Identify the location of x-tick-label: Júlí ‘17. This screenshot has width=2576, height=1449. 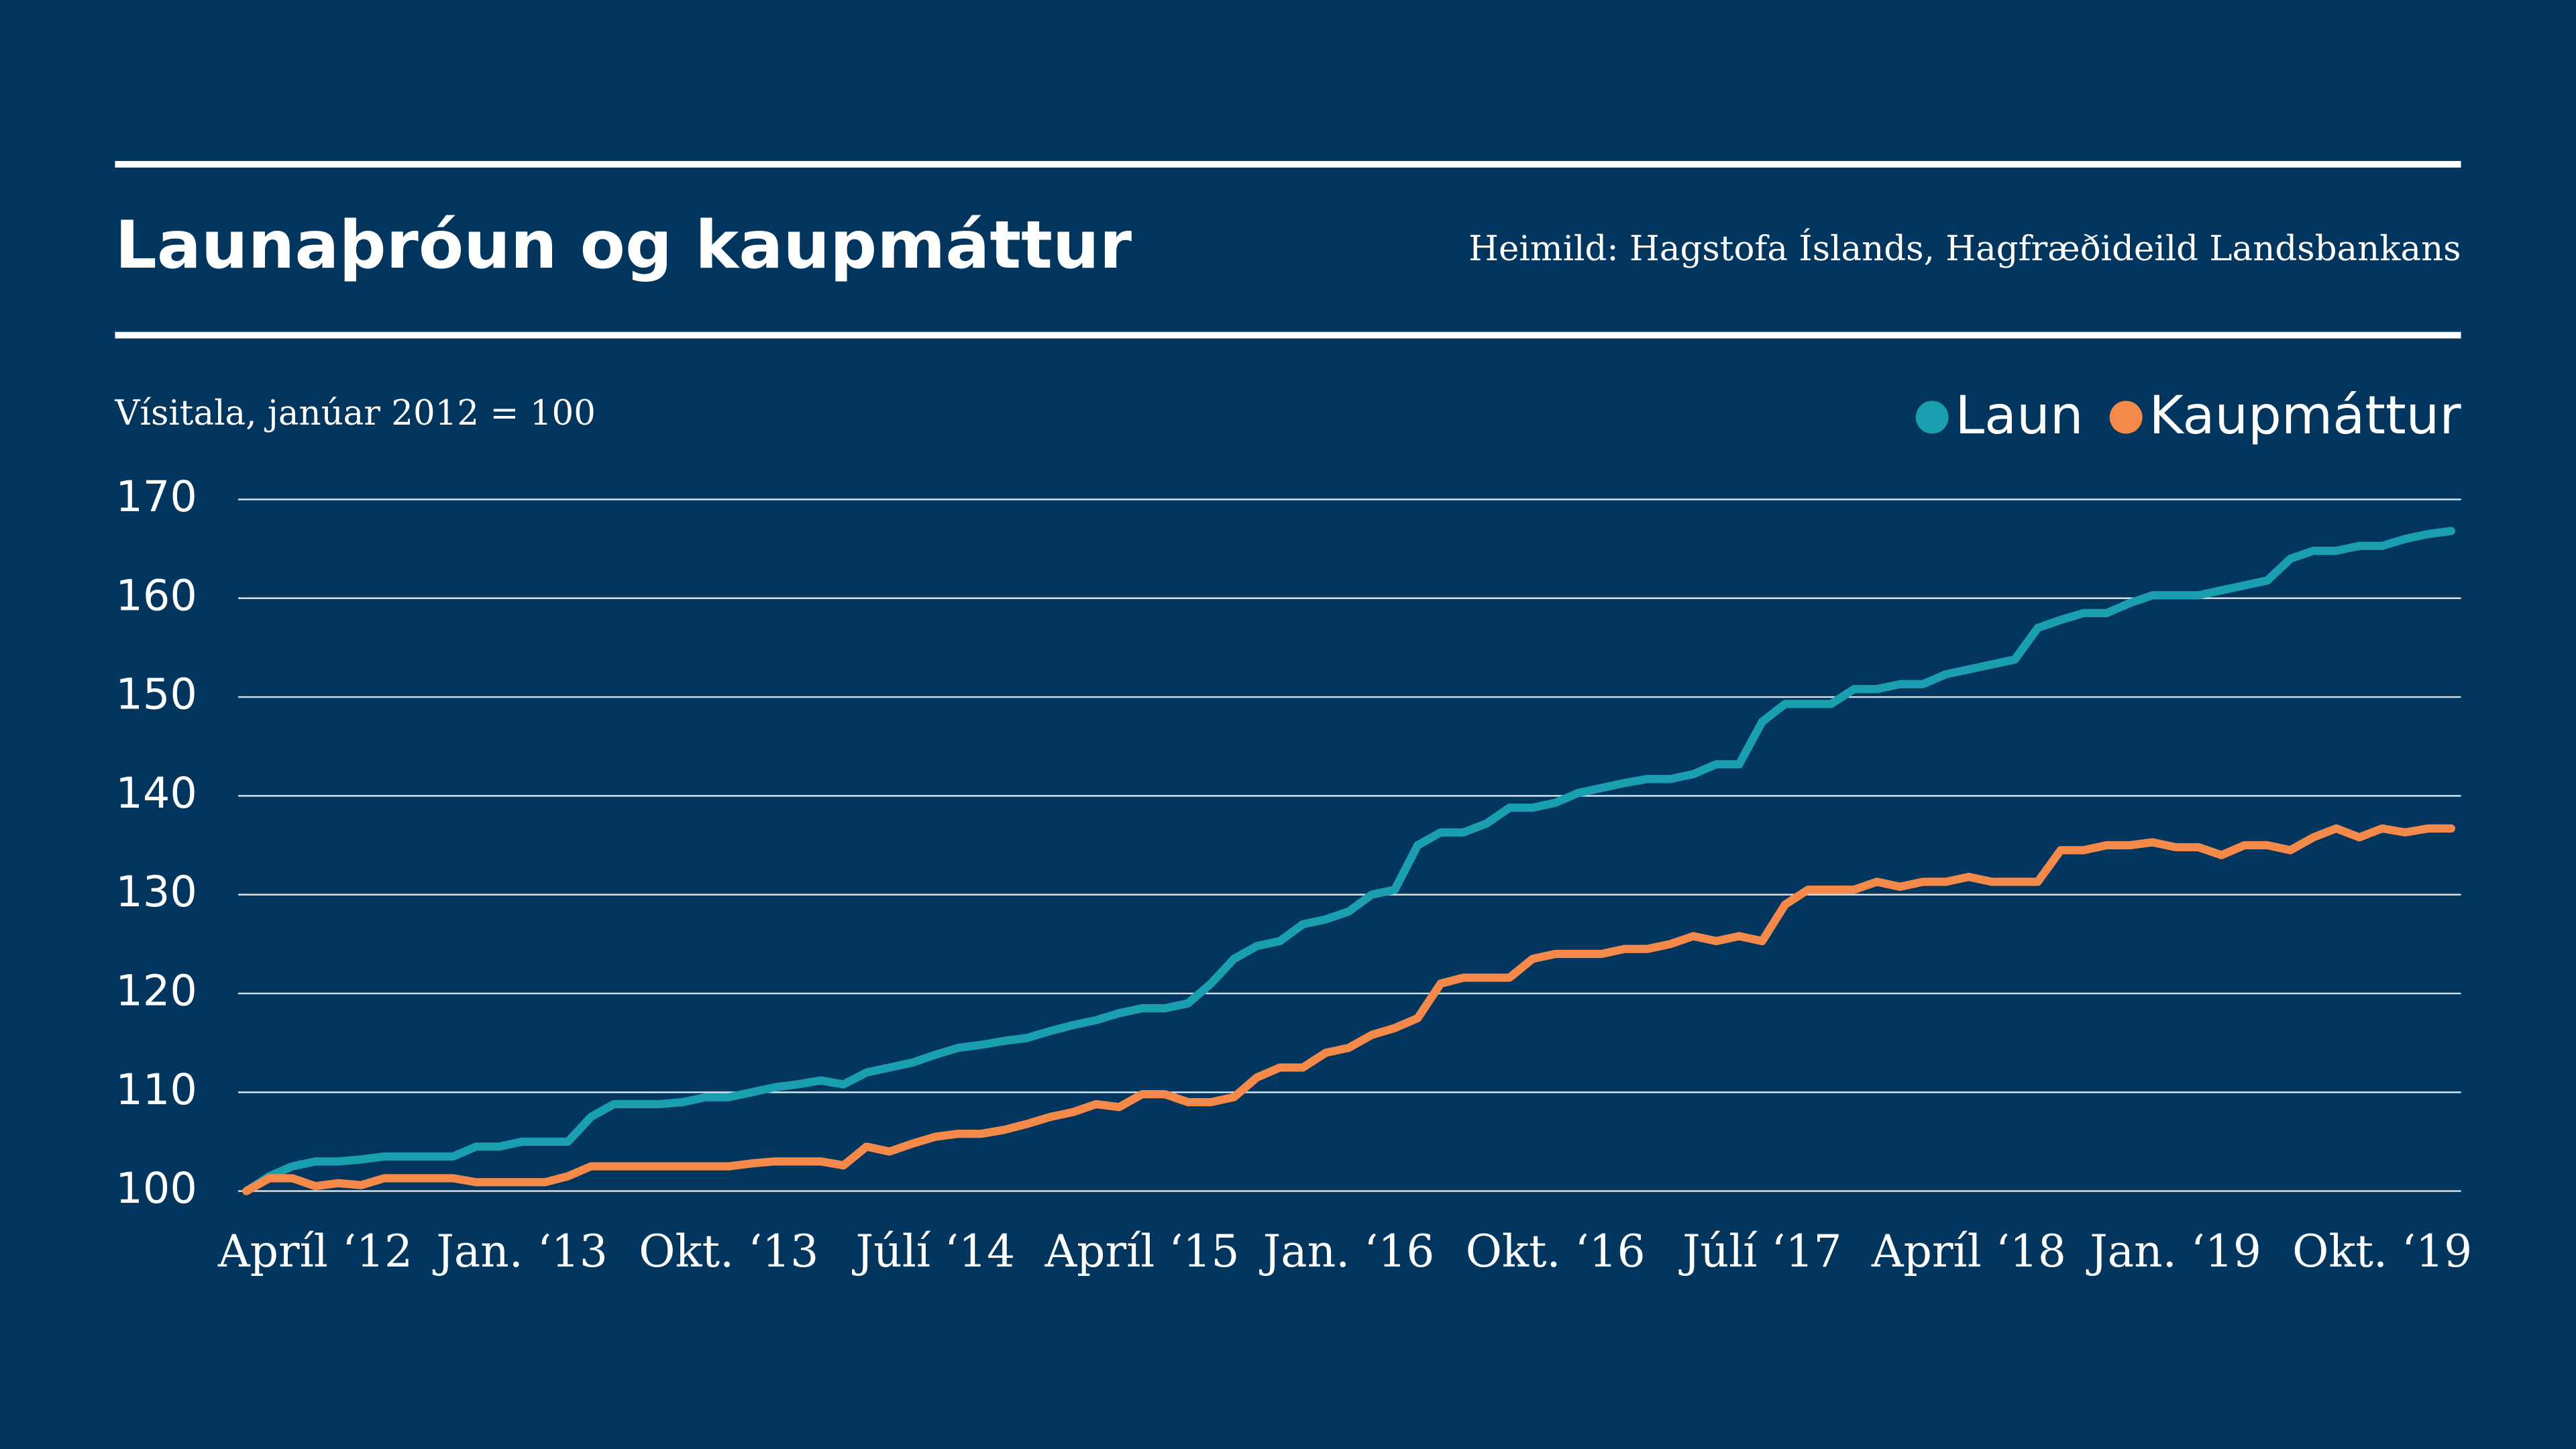
(1760, 1251).